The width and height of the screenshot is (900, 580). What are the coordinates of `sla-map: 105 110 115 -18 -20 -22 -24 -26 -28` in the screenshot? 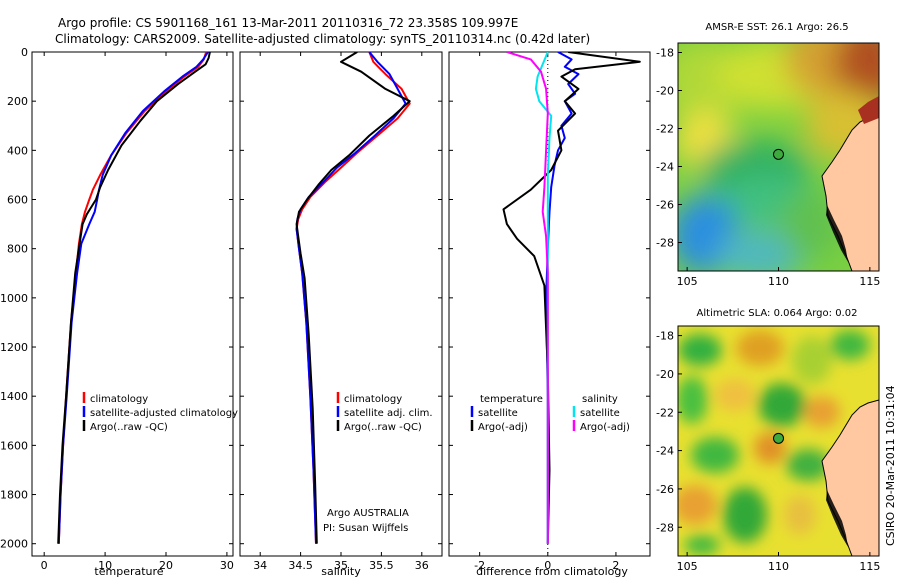 It's located at (768, 449).